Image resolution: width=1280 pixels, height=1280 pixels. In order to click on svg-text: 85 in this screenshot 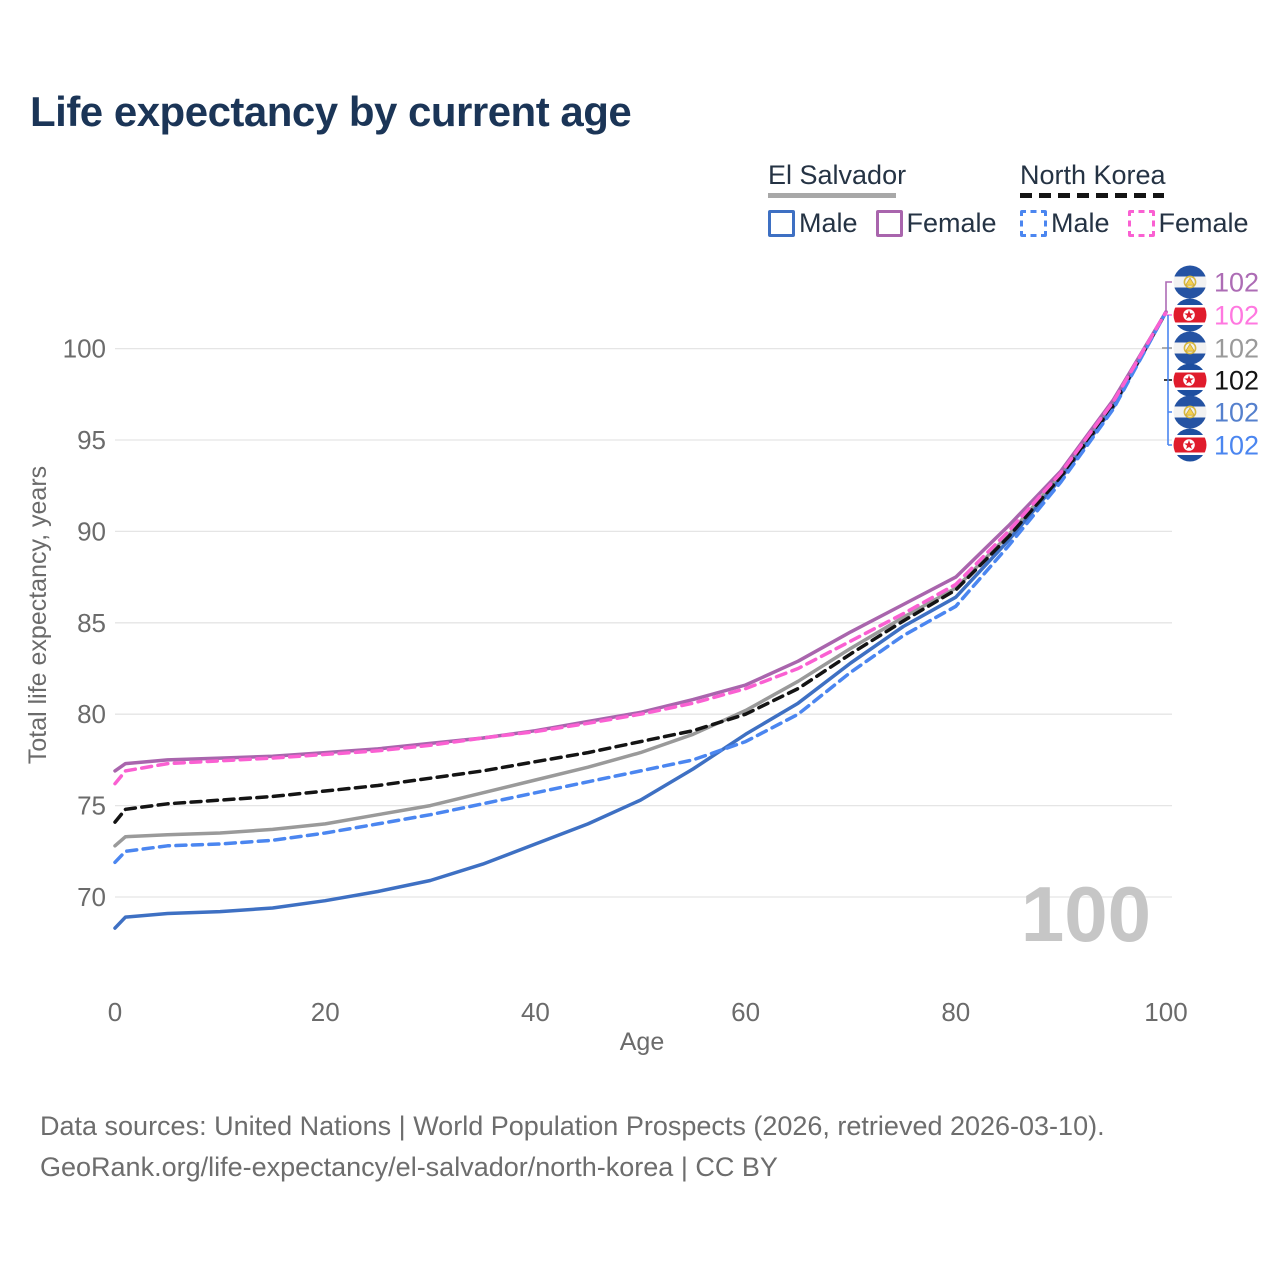, I will do `click(91, 623)`.